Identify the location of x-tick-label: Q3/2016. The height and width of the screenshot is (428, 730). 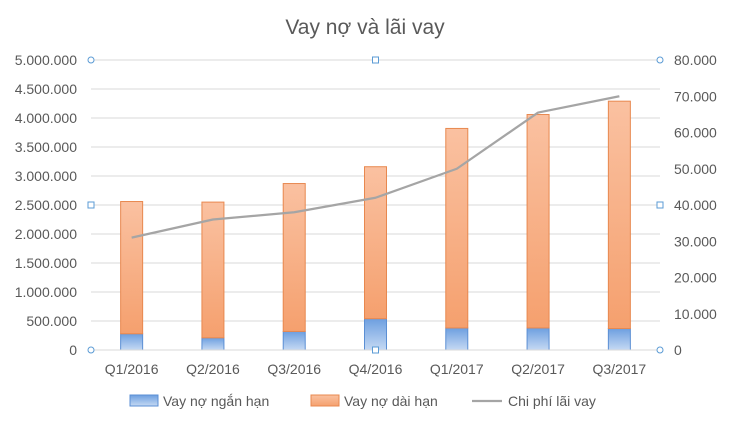
(294, 369).